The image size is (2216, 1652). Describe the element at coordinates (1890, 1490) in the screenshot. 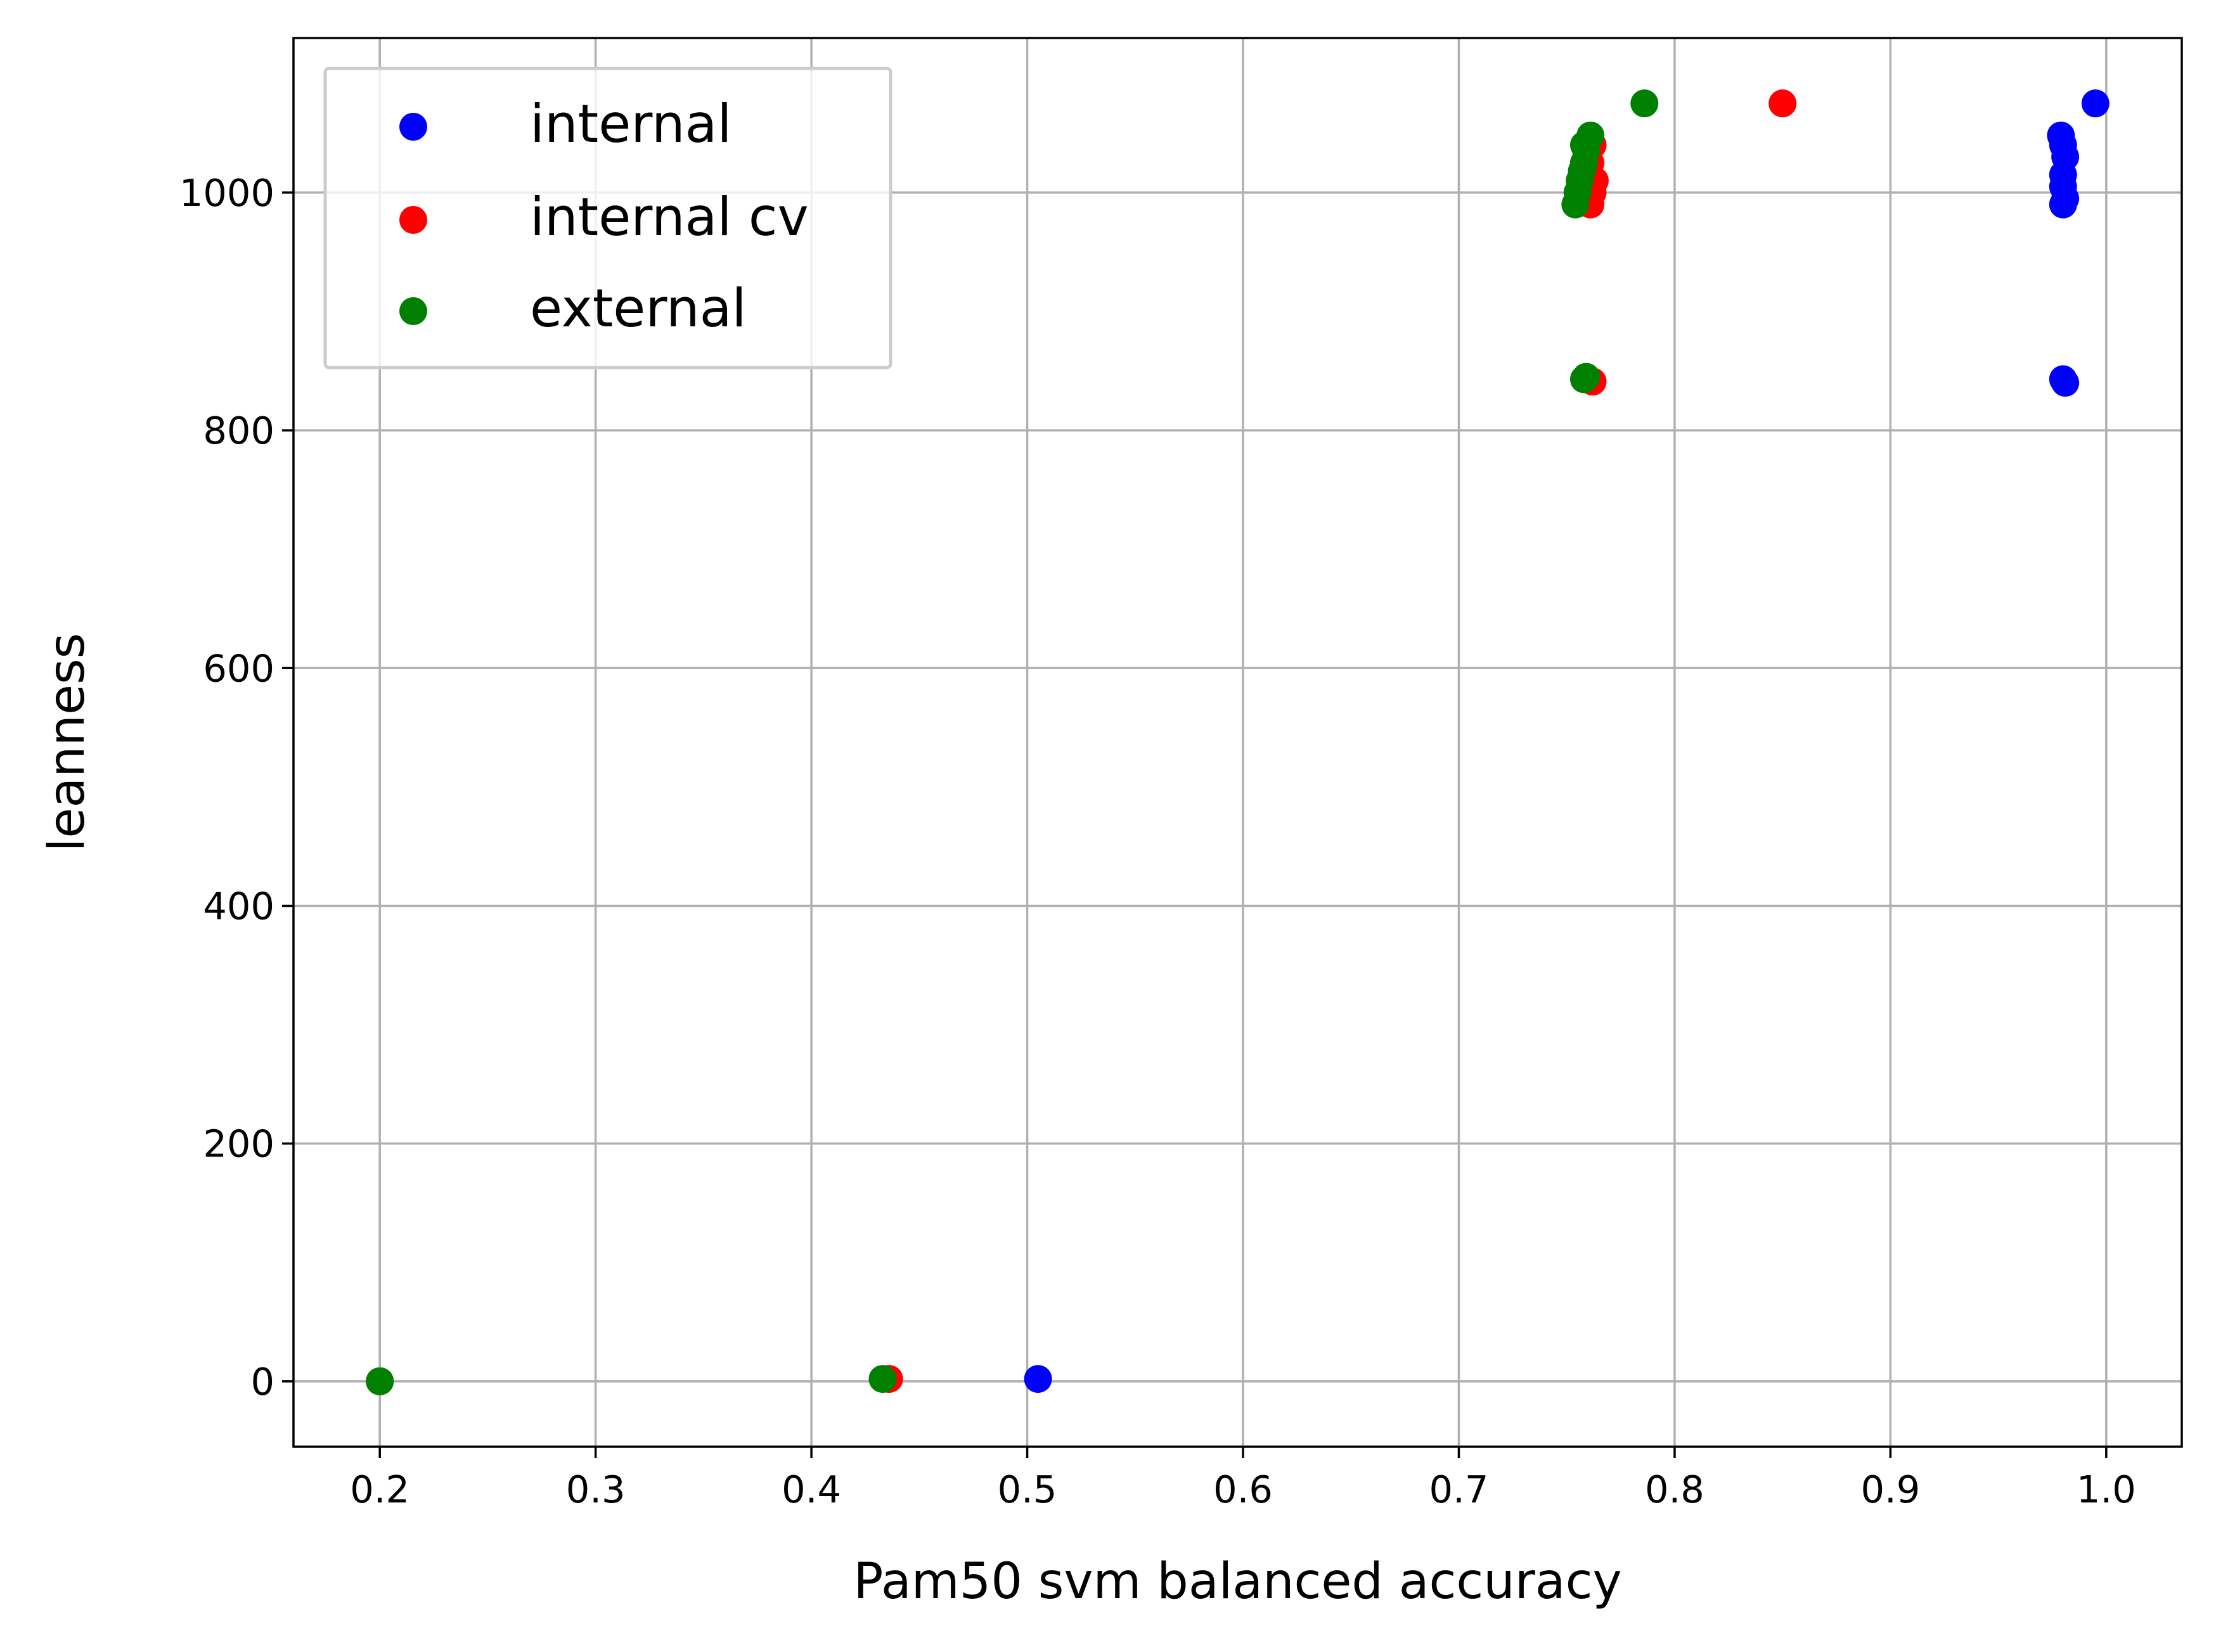

I see `x-tick-label: 0.9` at that location.